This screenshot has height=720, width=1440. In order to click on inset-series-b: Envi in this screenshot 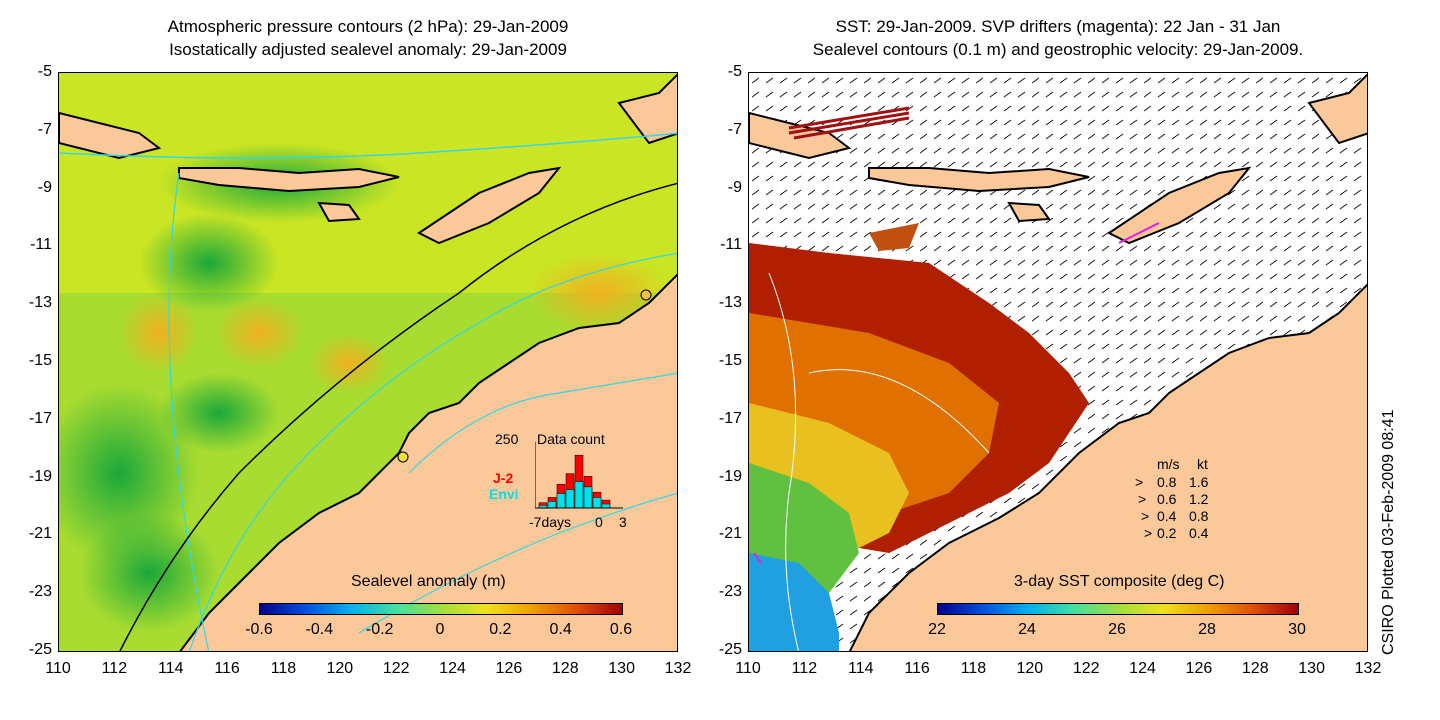, I will do `click(504, 494)`.